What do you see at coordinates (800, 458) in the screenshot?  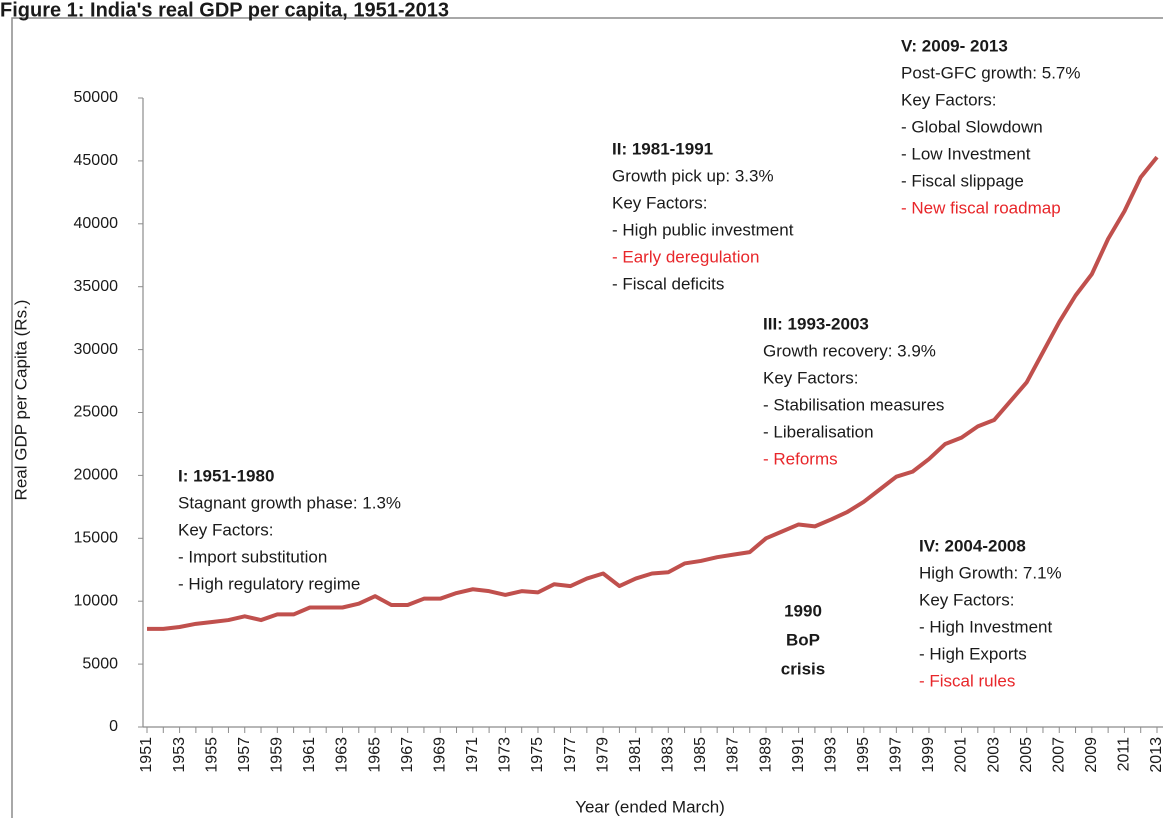 I see `annotation-line: - Reforms` at bounding box center [800, 458].